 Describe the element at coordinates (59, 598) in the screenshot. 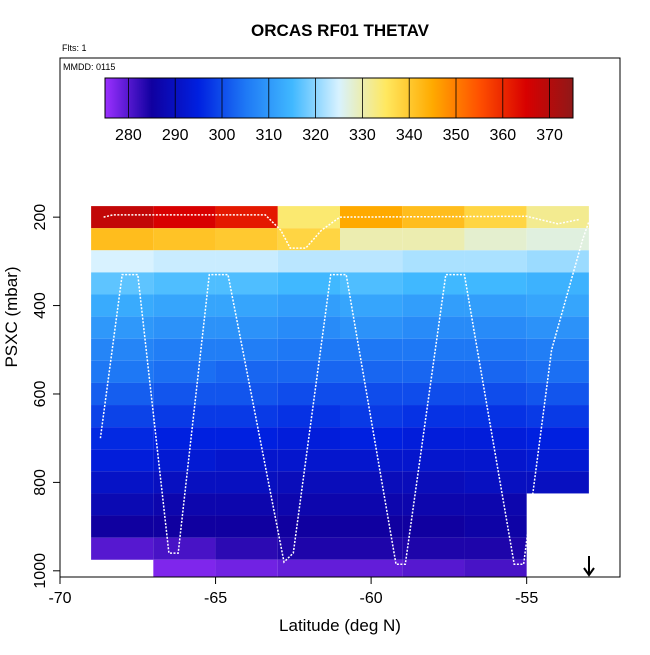

I see `x-tick-label: -70` at that location.